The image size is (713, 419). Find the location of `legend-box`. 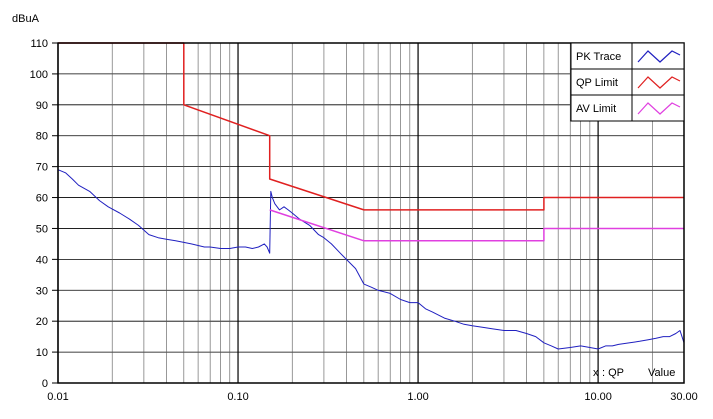

legend-box is located at coordinates (627, 82).